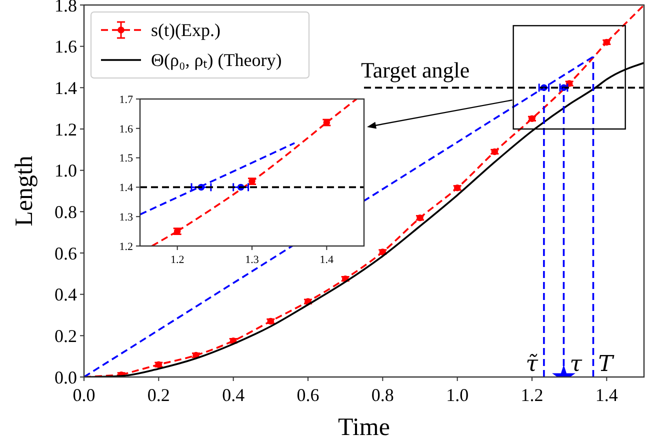 This screenshot has width=669, height=445. What do you see at coordinates (457, 395) in the screenshot?
I see `x-tick-label: 1.0` at bounding box center [457, 395].